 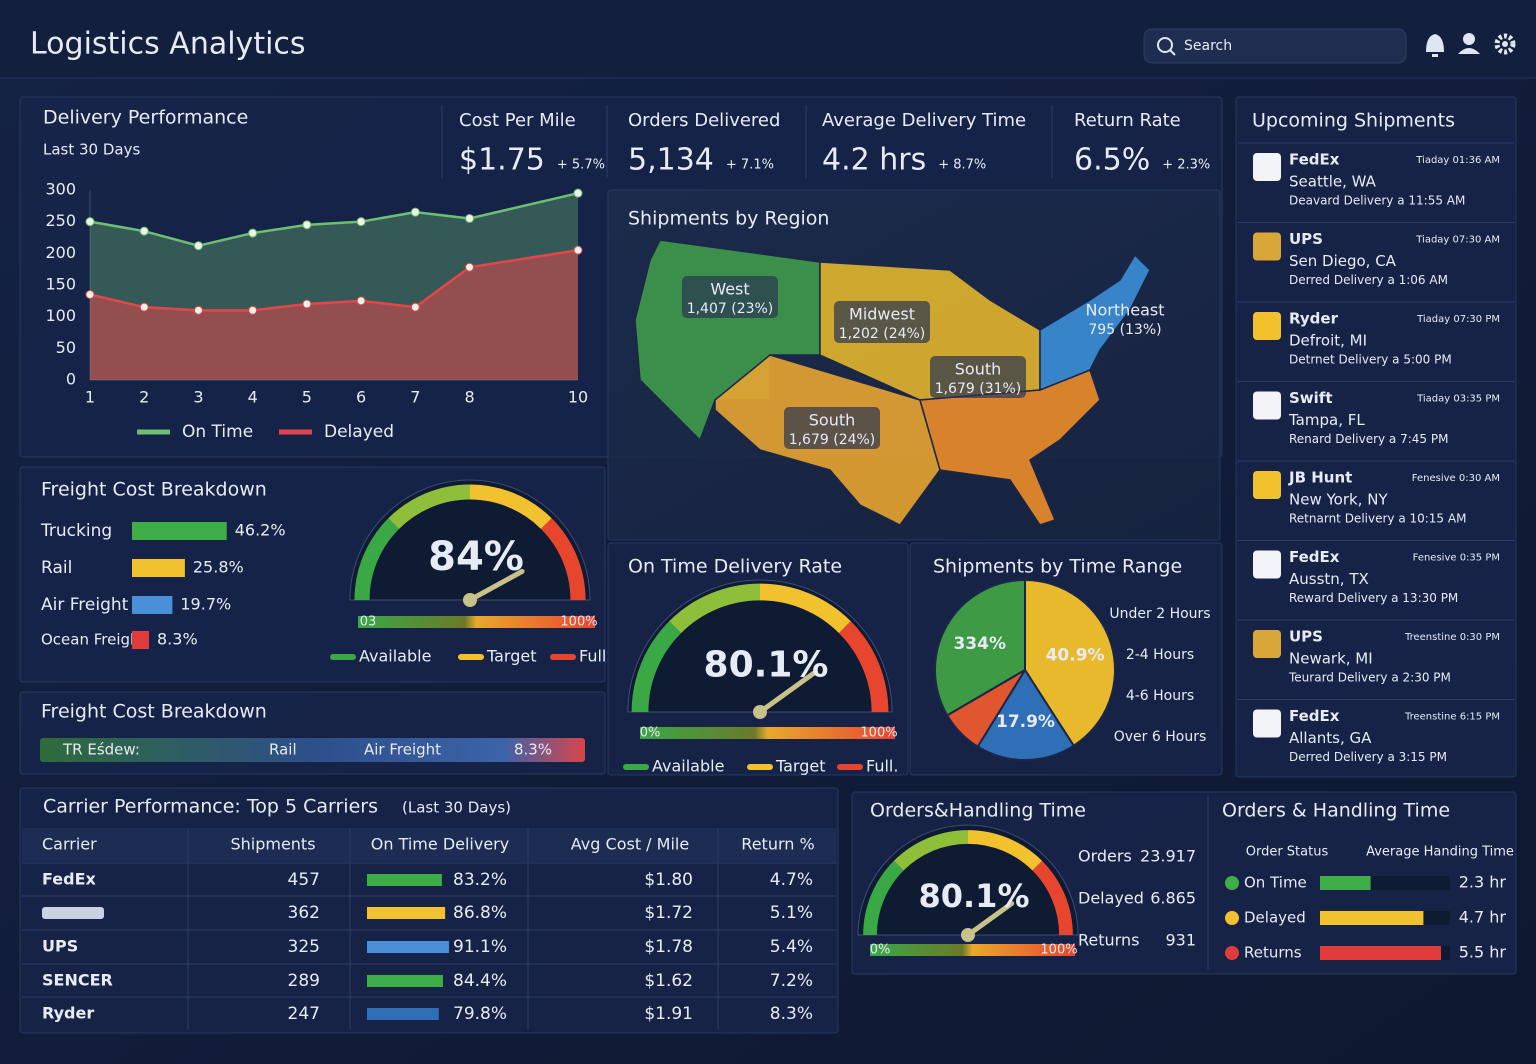 What do you see at coordinates (307, 397) in the screenshot?
I see `x-tick-label: 5` at bounding box center [307, 397].